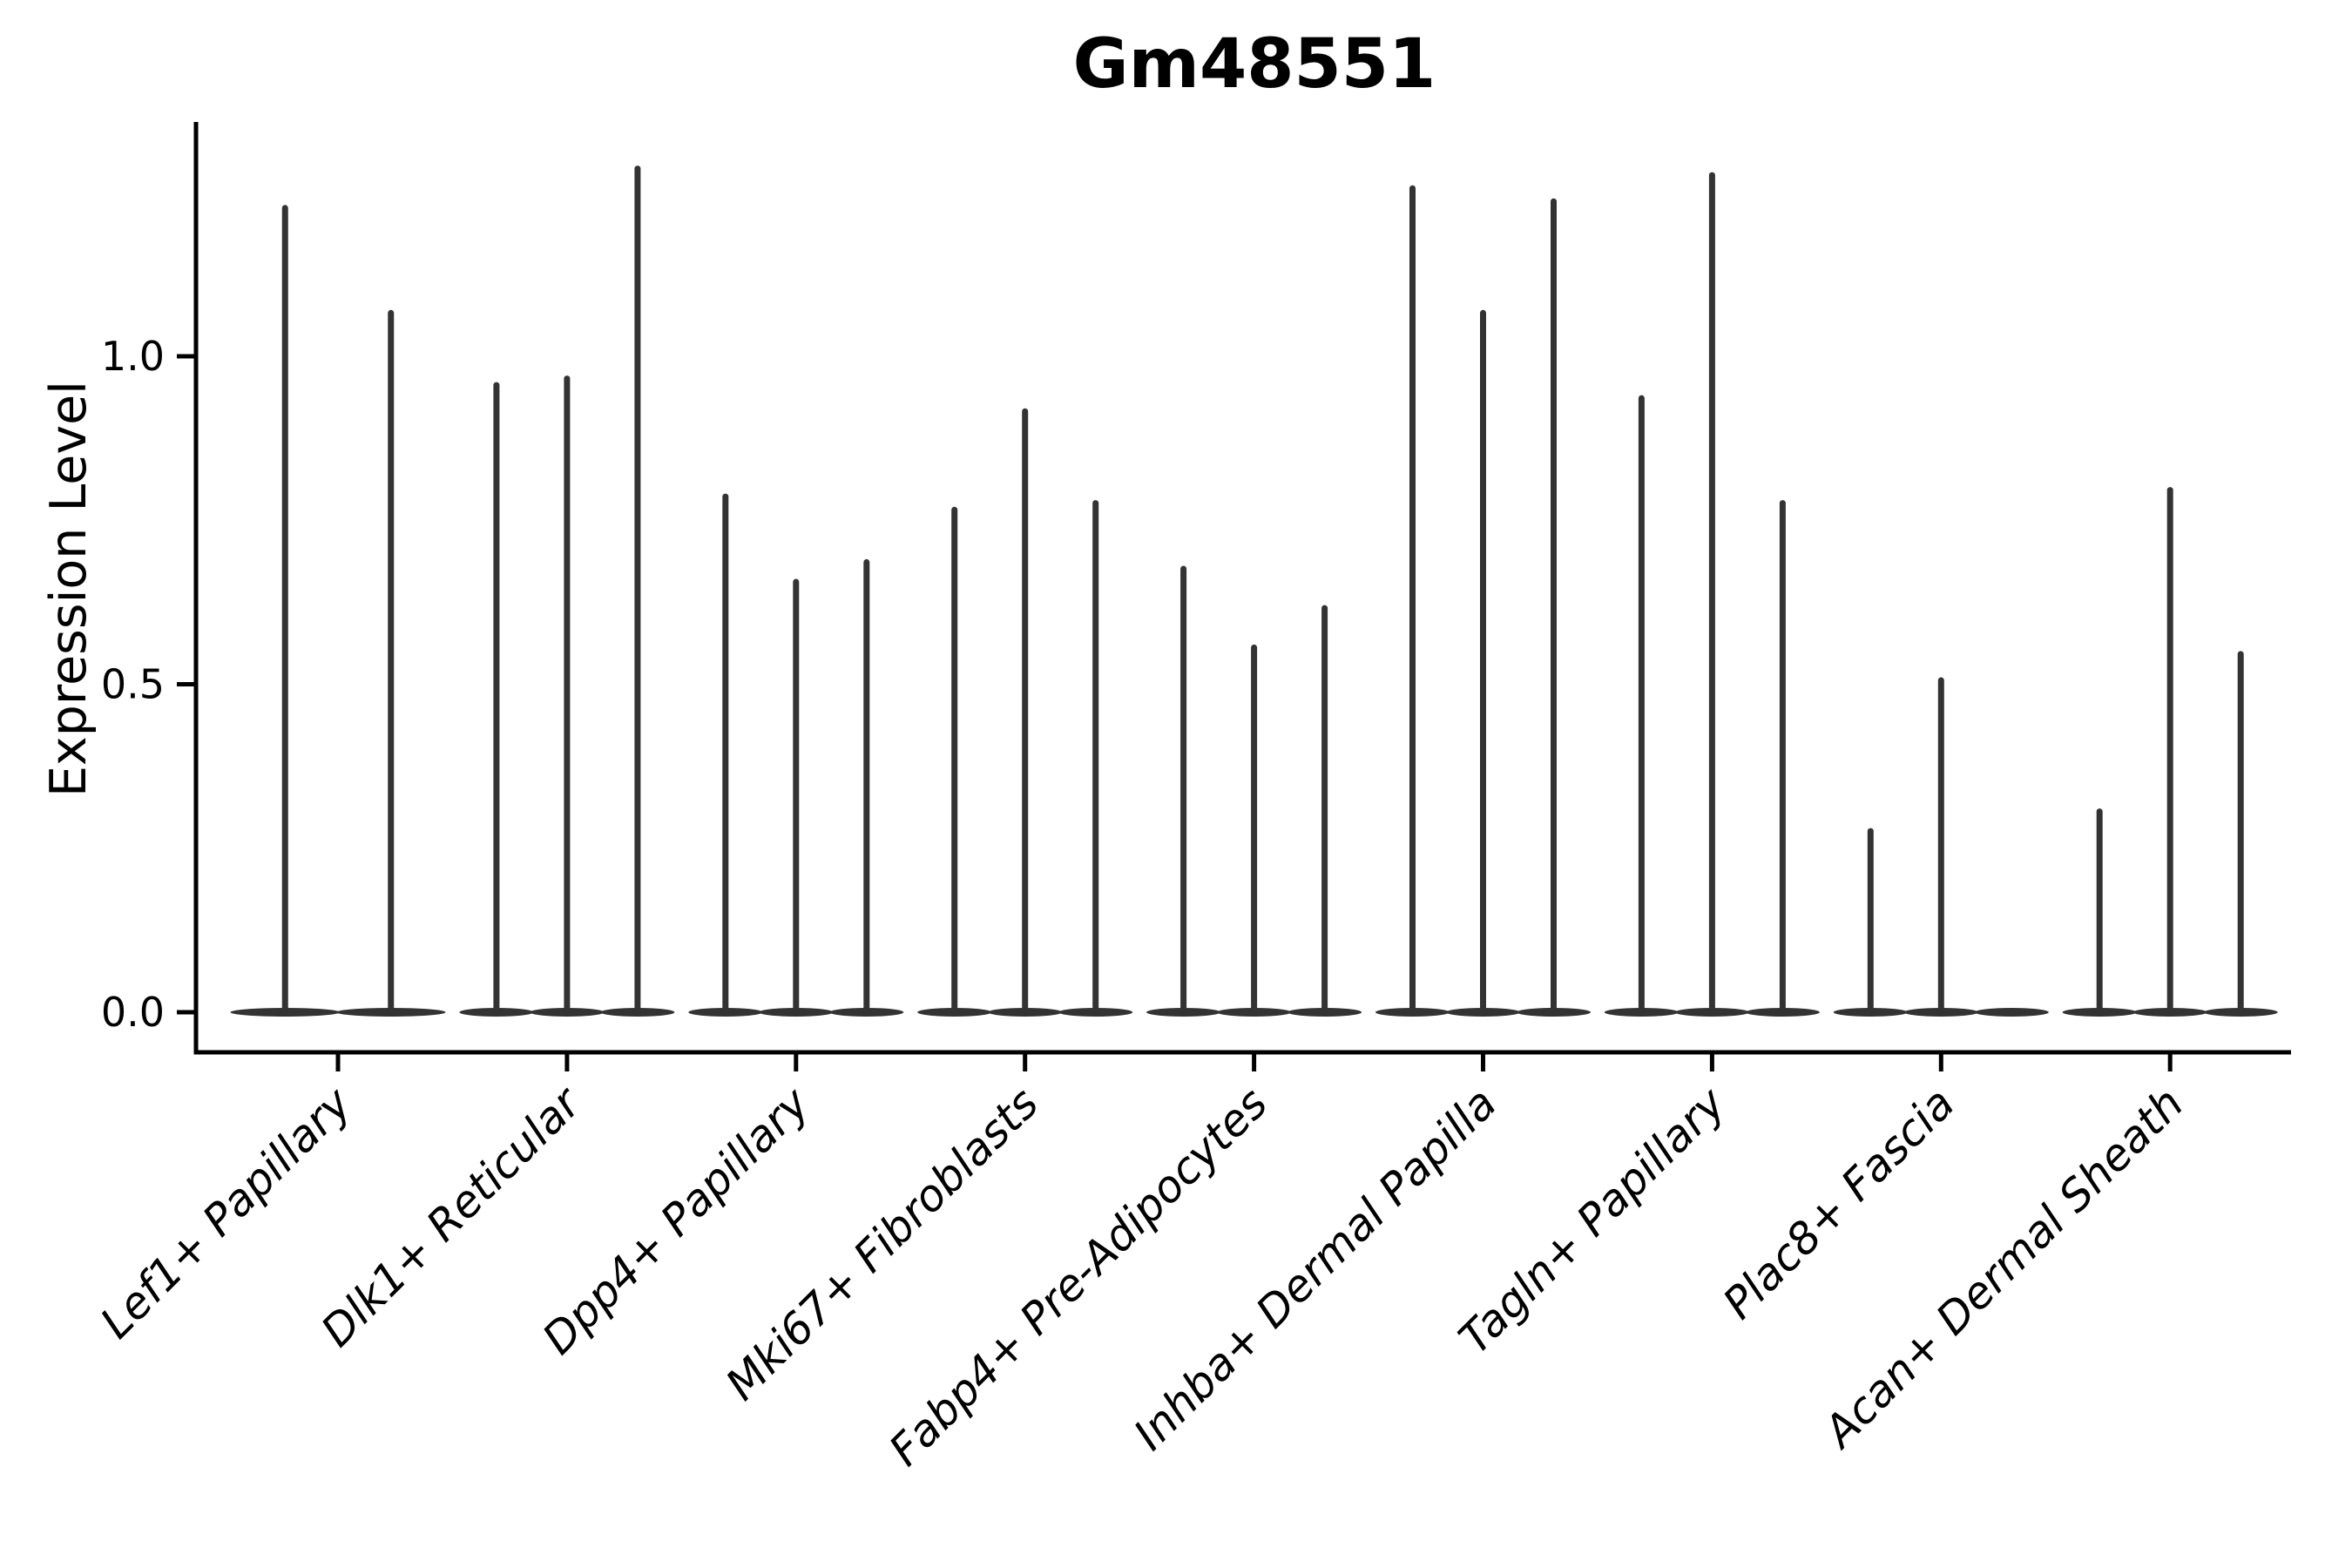 This screenshot has width=2352, height=1568. I want to click on violin-base, so click(2012, 1013).